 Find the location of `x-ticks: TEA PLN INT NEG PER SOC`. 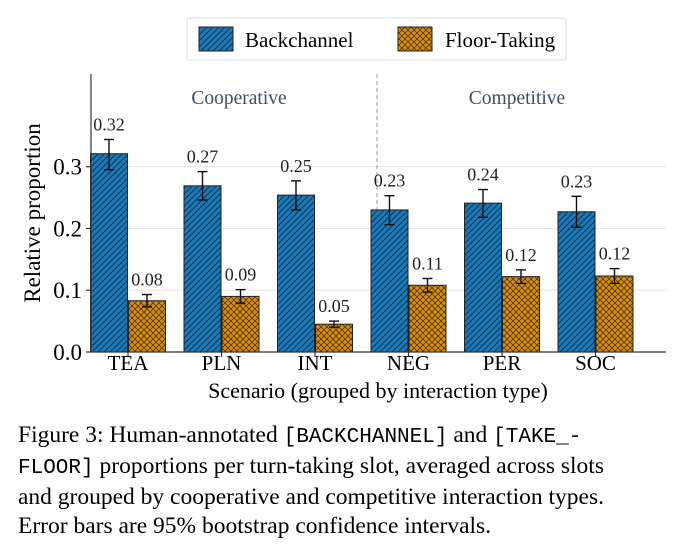

x-ticks: TEA PLN INT NEG PER SOC is located at coordinates (362, 363).